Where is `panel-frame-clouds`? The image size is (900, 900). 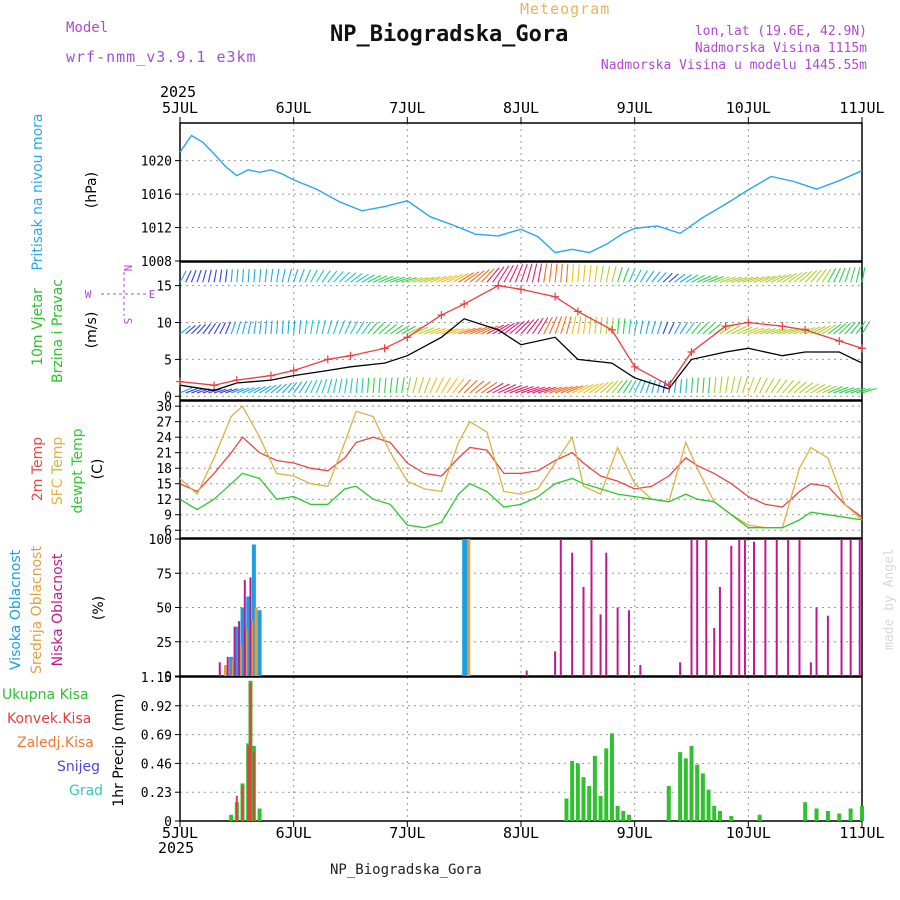 panel-frame-clouds is located at coordinates (521, 607).